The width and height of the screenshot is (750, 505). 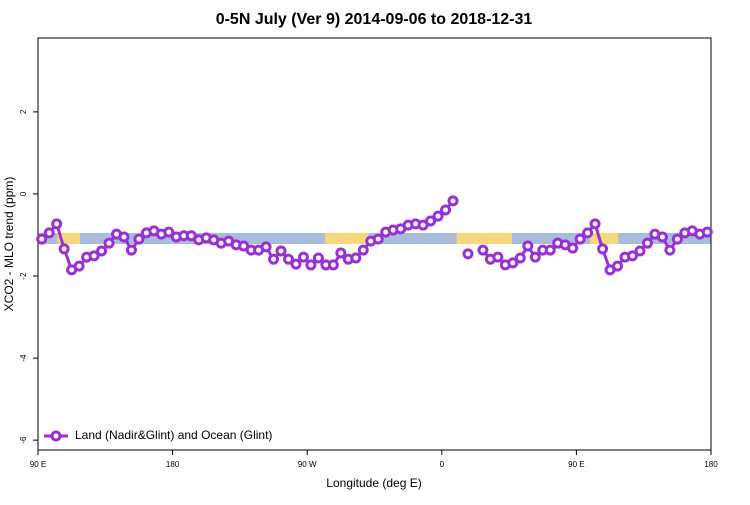 I want to click on x-tick-label: 90 W, so click(x=307, y=464).